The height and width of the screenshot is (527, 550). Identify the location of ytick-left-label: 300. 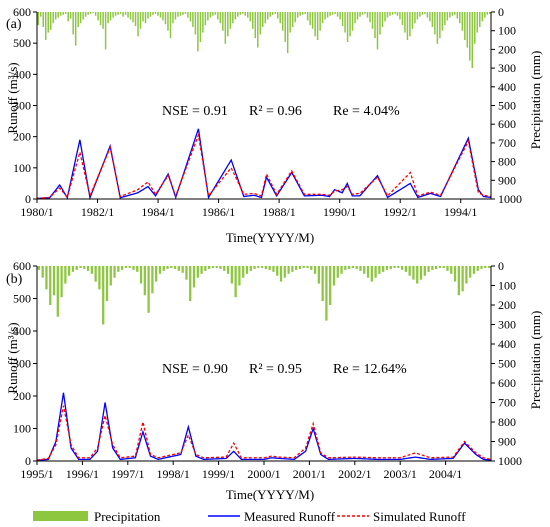
(22, 106).